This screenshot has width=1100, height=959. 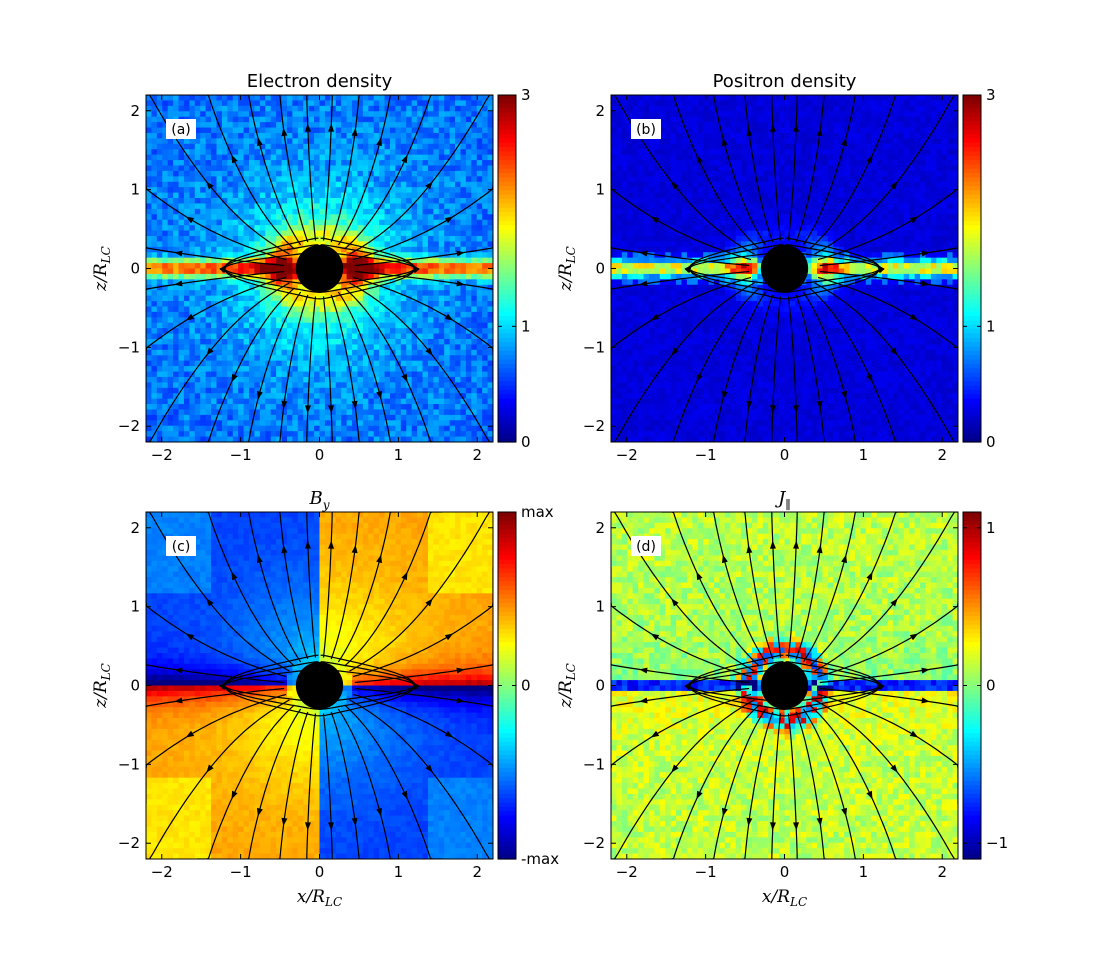 What do you see at coordinates (135, 190) in the screenshot?
I see `y-tick-label: 1` at bounding box center [135, 190].